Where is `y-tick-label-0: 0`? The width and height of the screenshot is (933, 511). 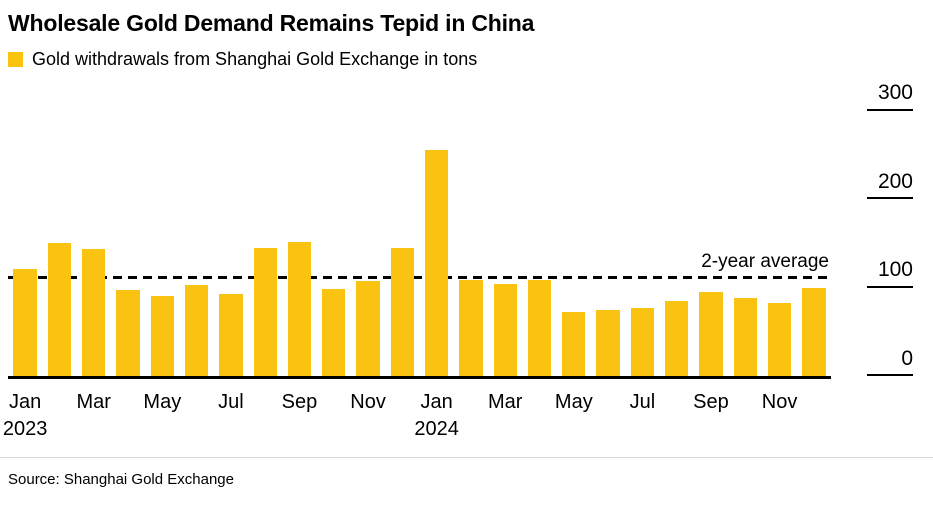
y-tick-label-0: 0 is located at coordinates (890, 361).